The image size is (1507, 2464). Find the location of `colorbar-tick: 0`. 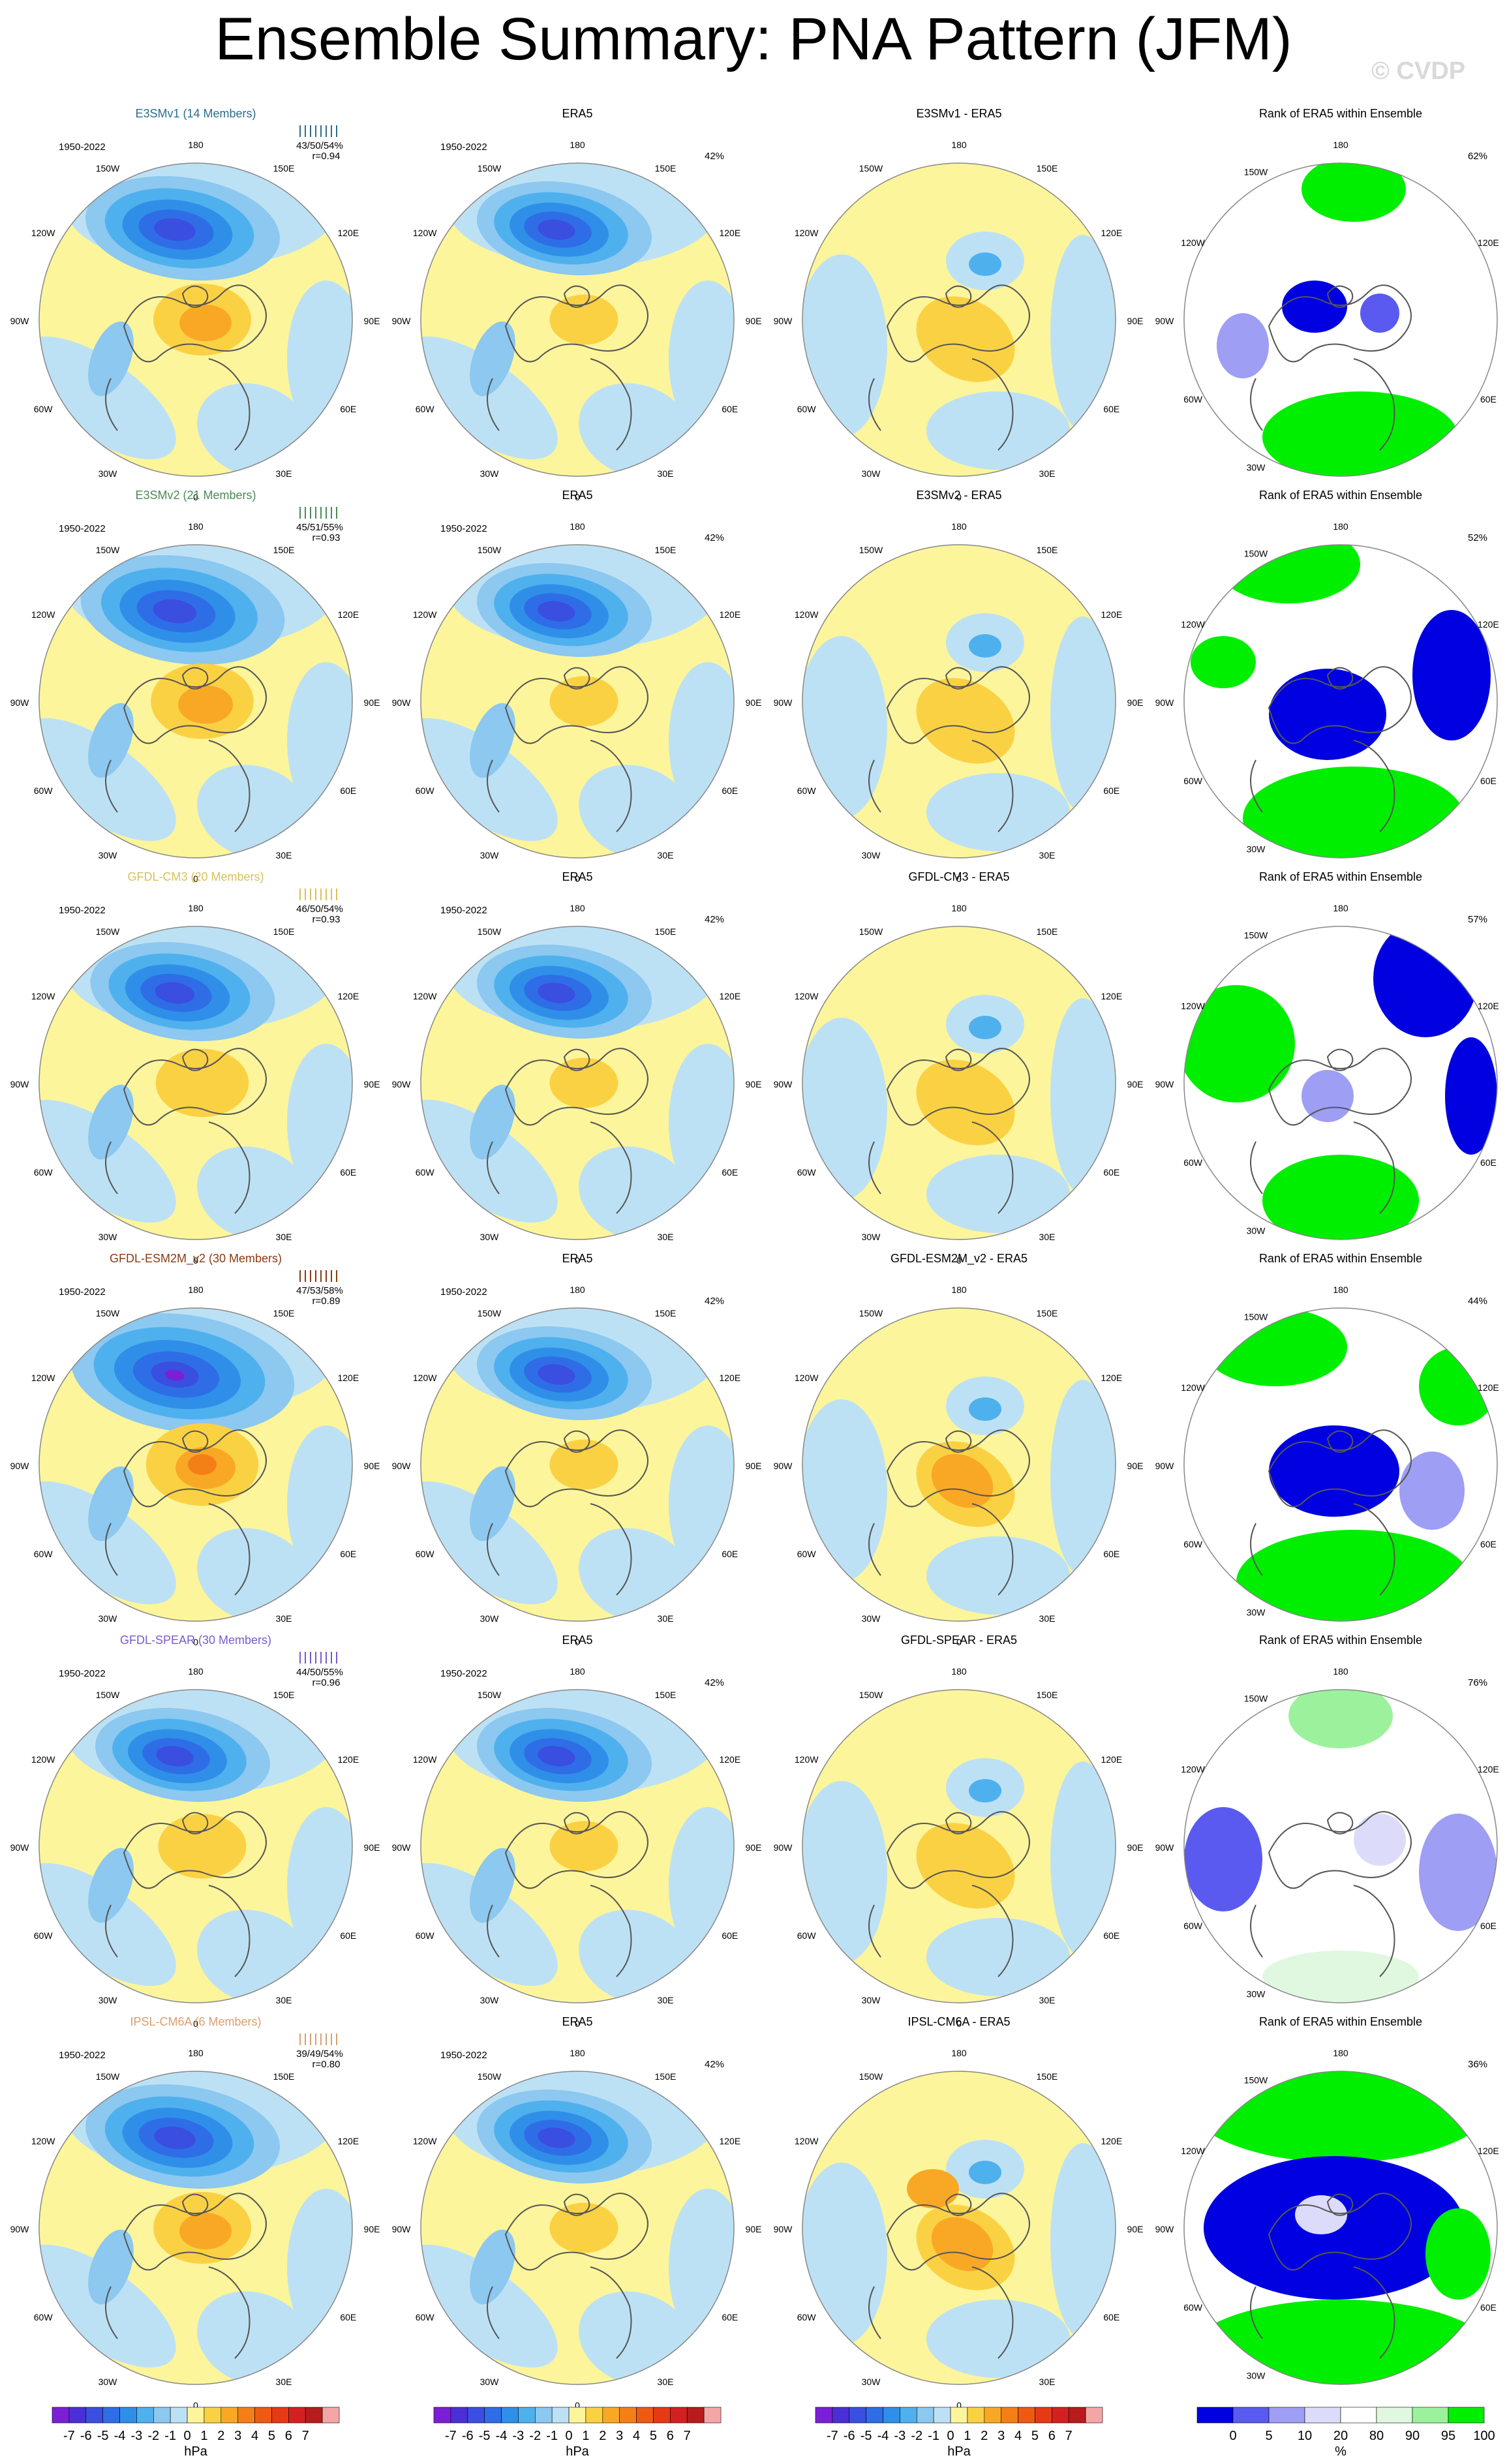

colorbar-tick: 0 is located at coordinates (186, 2436).